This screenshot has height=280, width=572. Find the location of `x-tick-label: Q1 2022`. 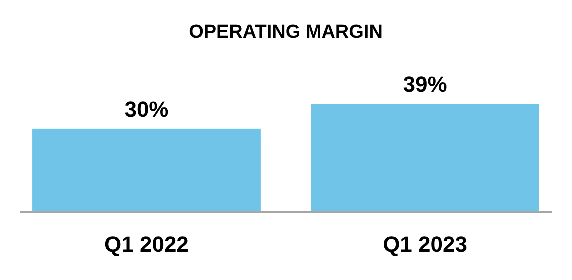

x-tick-label: Q1 2022 is located at coordinates (146, 244).